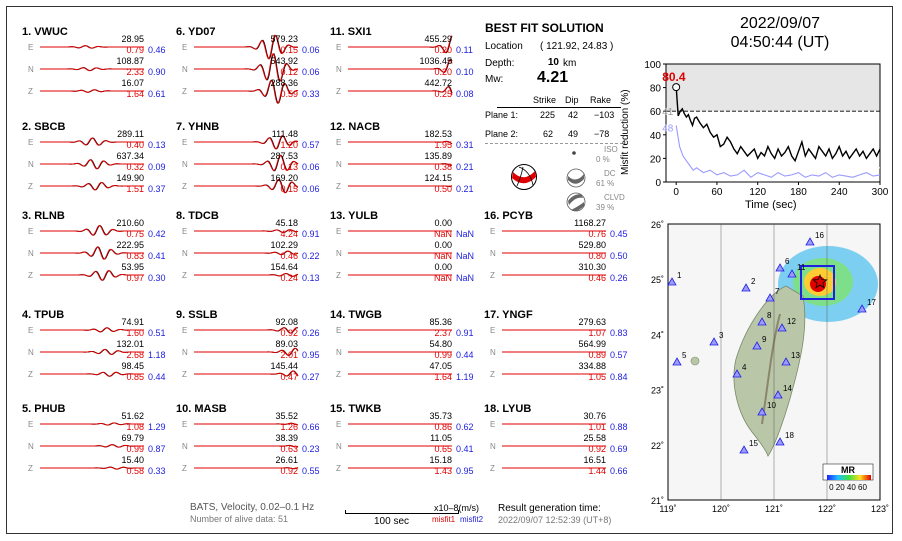 The height and width of the screenshot is (541, 902). Describe the element at coordinates (773, 88) in the screenshot. I see `threshold-shade` at that location.